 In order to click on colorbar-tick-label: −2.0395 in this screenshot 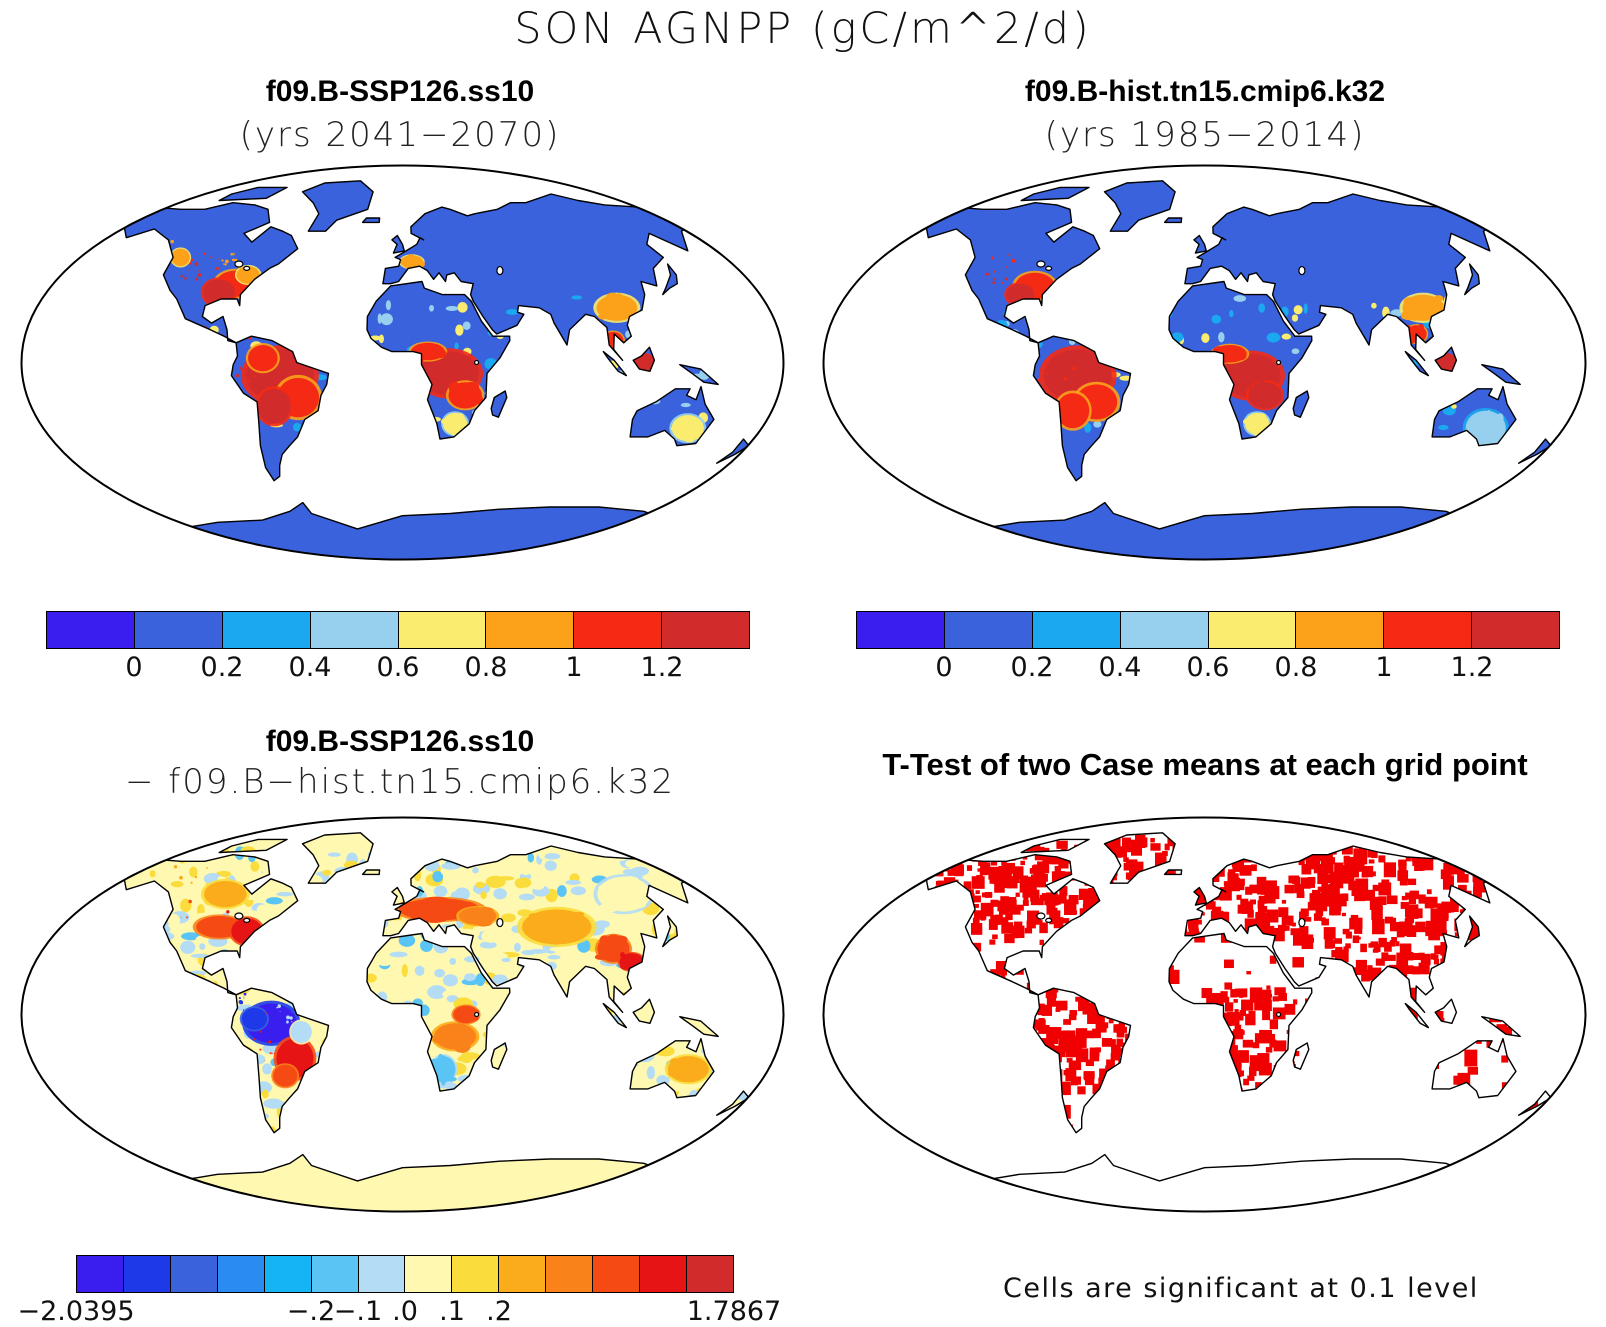, I will do `click(75, 1311)`.